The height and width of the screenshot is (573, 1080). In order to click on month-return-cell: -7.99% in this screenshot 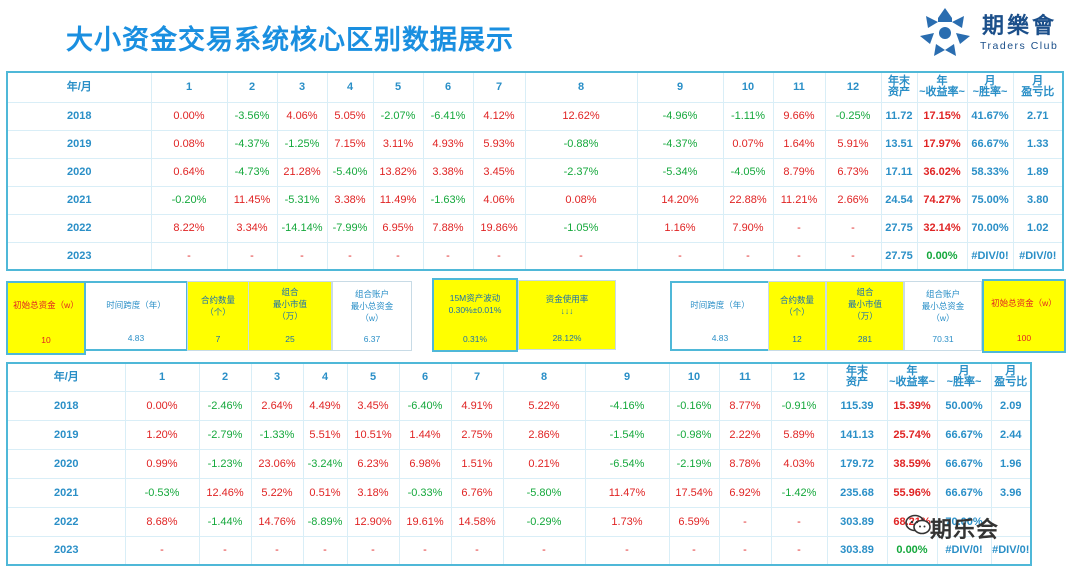, I will do `click(350, 228)`.